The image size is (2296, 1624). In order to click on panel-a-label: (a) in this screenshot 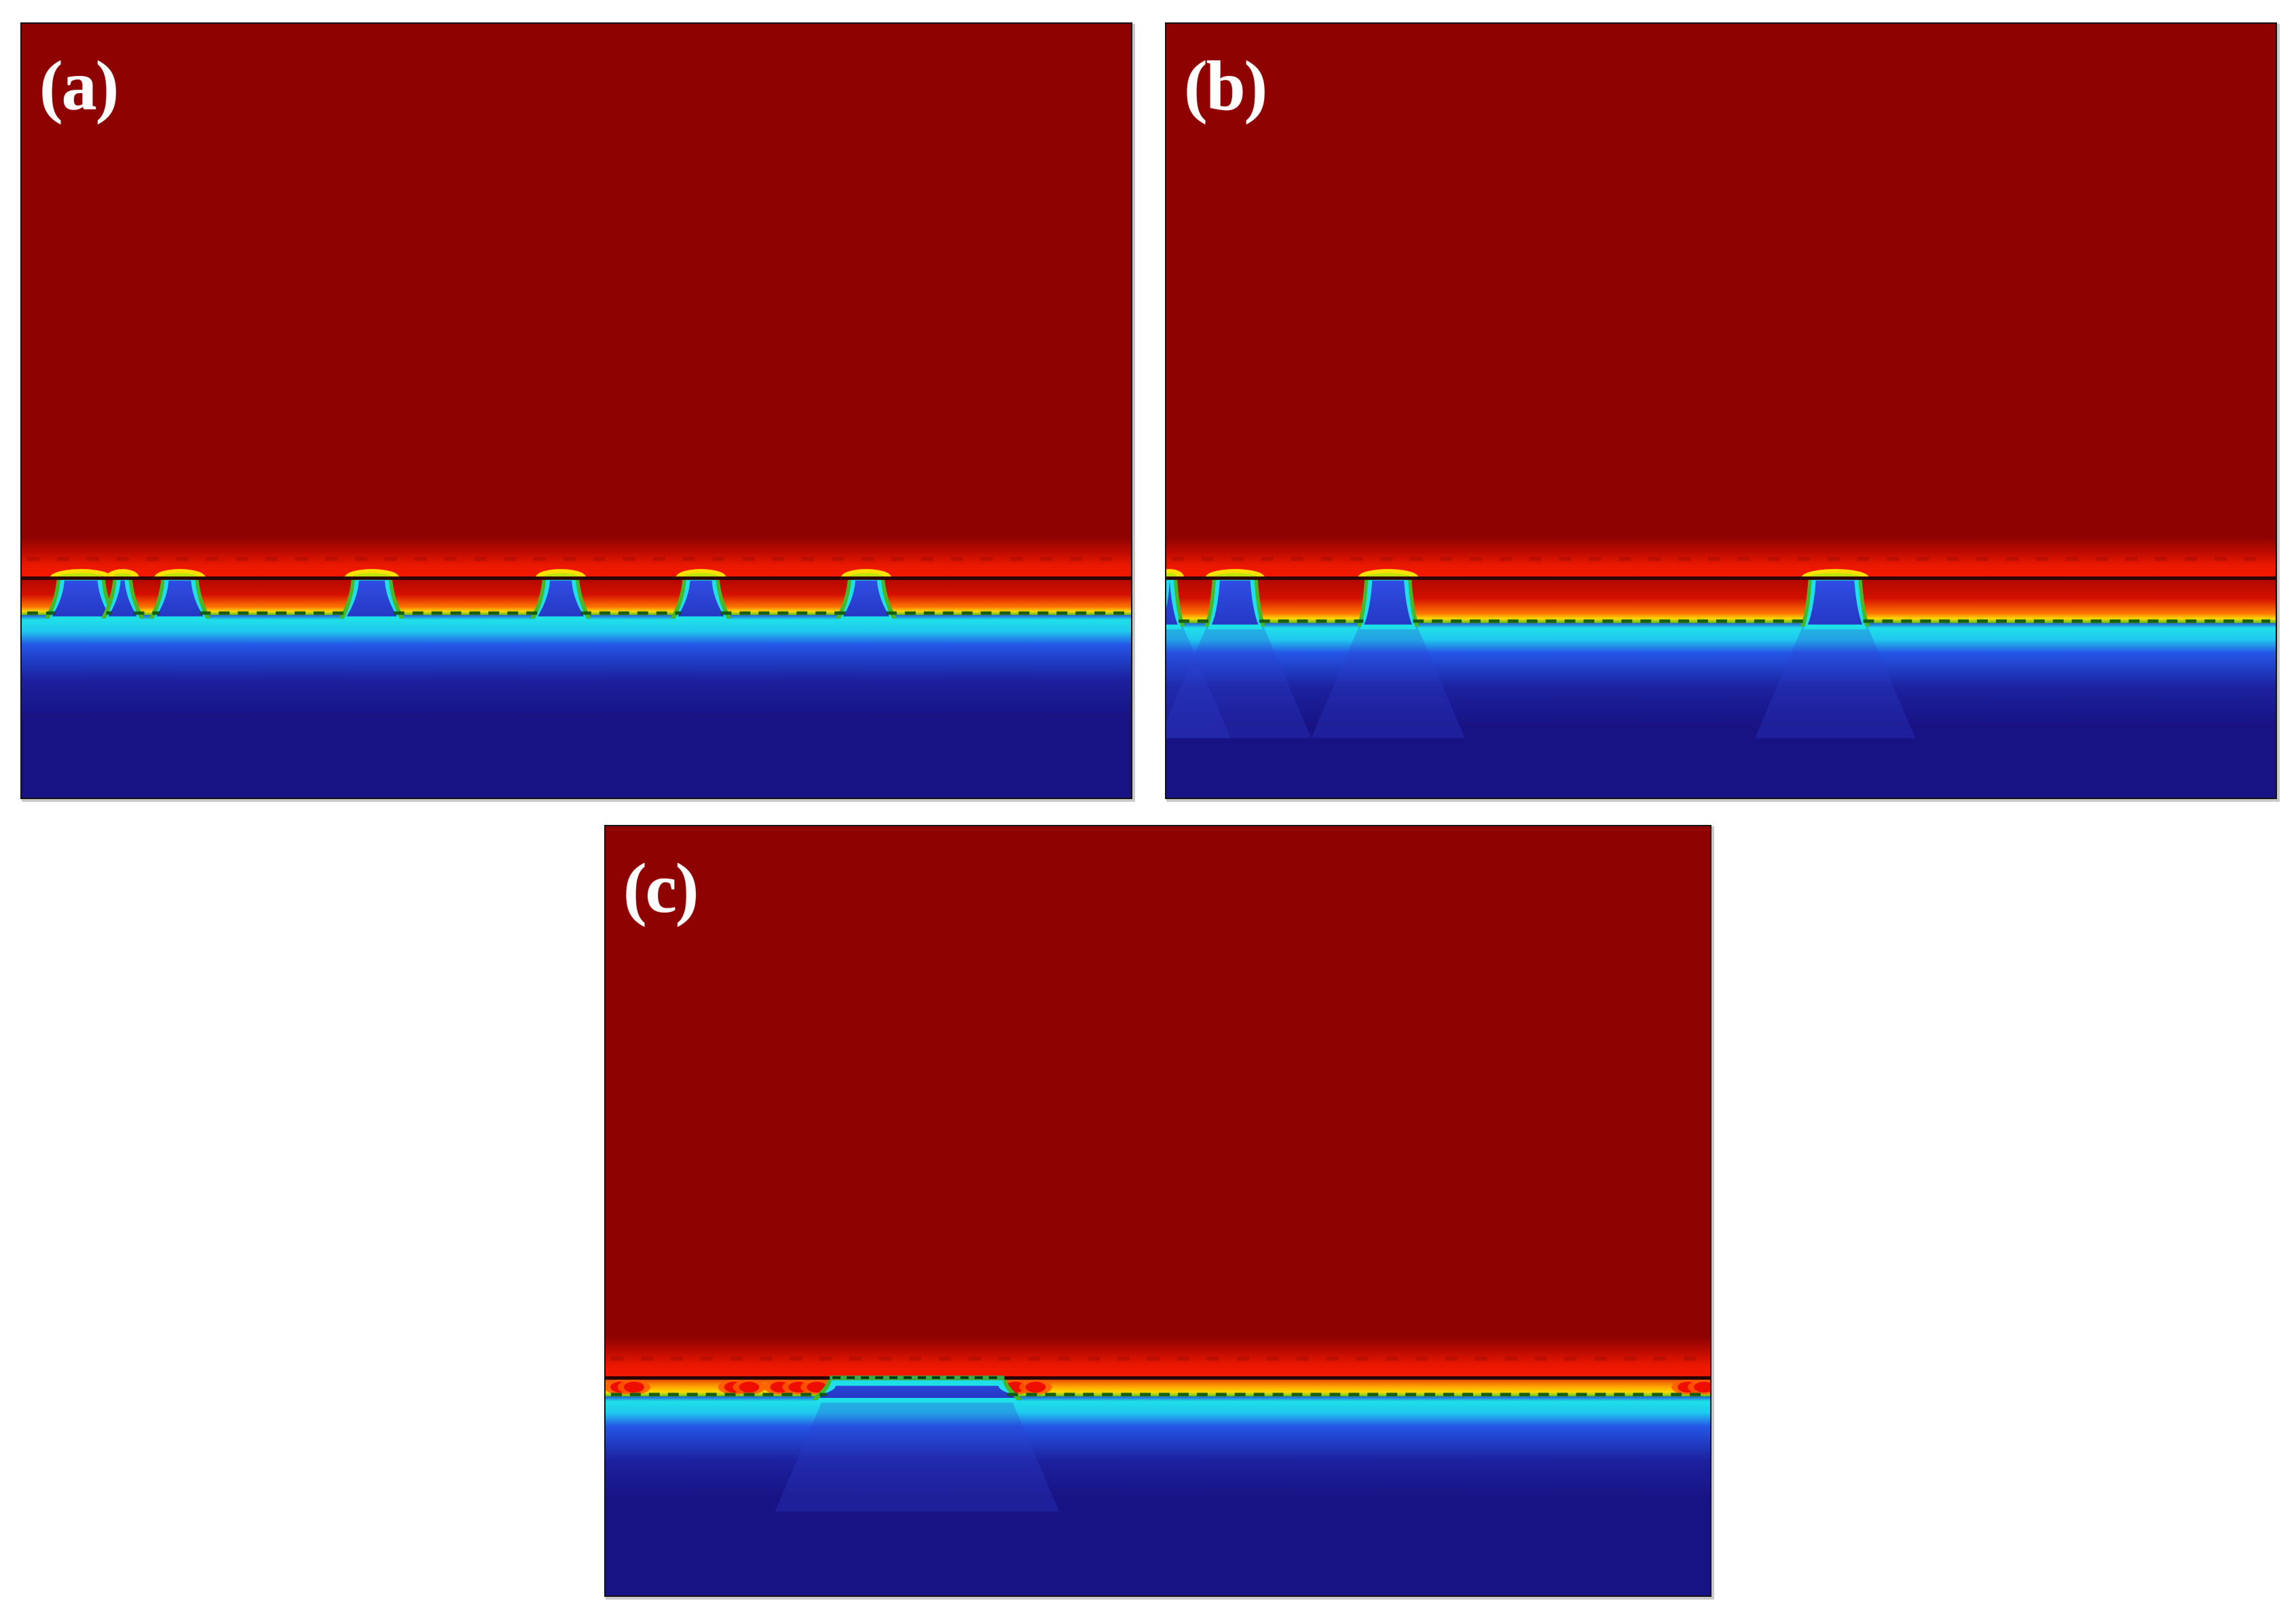, I will do `click(79, 86)`.